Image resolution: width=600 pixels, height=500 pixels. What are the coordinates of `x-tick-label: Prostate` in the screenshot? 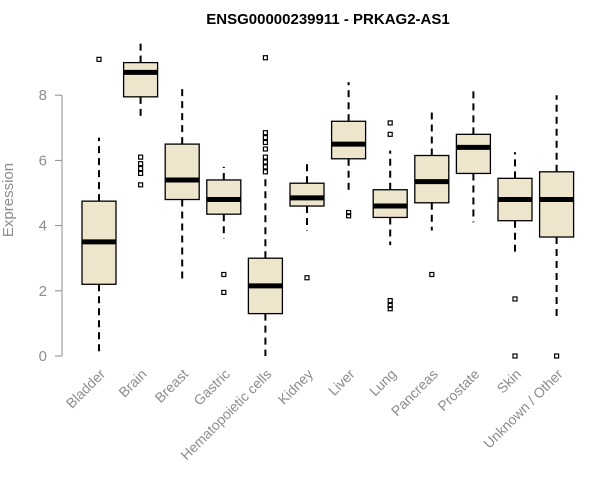 It's located at (458, 390).